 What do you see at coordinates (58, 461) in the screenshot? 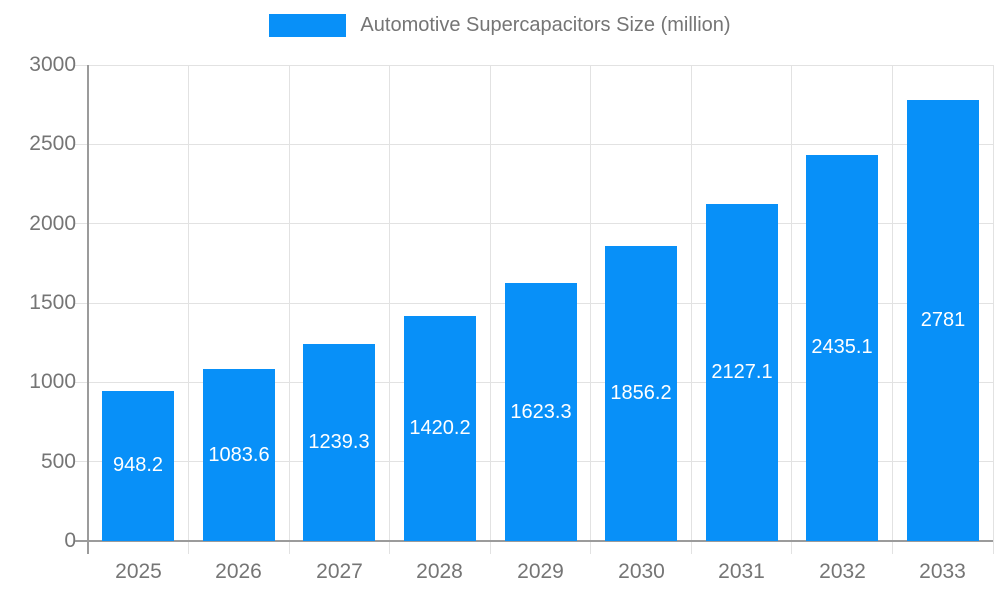
I see `y-axis-tick-label: 500` at bounding box center [58, 461].